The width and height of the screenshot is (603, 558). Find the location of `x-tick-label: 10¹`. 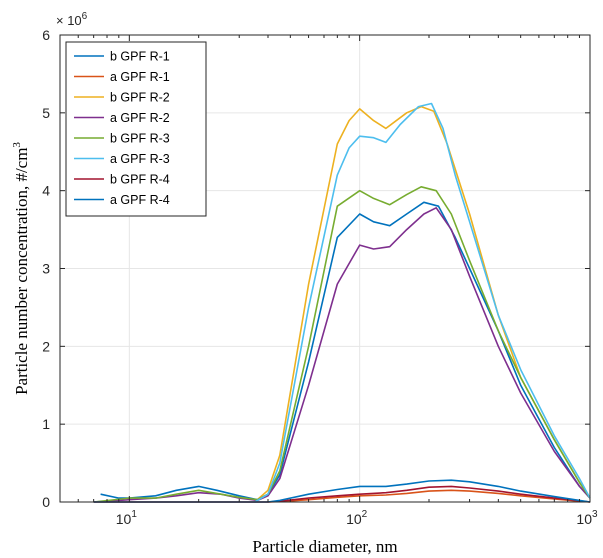

x-tick-label: 10¹ is located at coordinates (127, 518).